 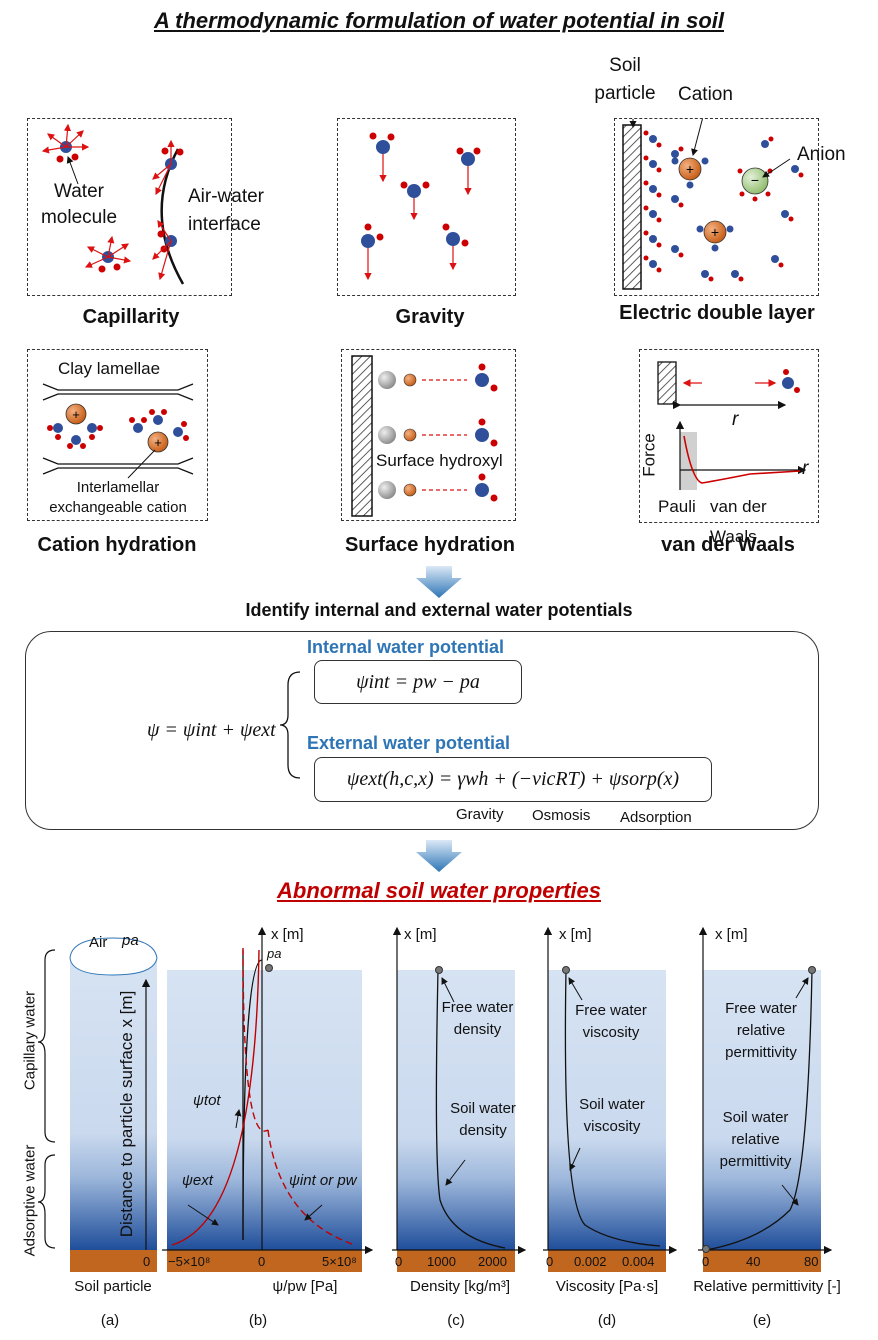 I want to click on distance-axis-label: Distance to particle surface x [m], so click(x=126, y=1114).